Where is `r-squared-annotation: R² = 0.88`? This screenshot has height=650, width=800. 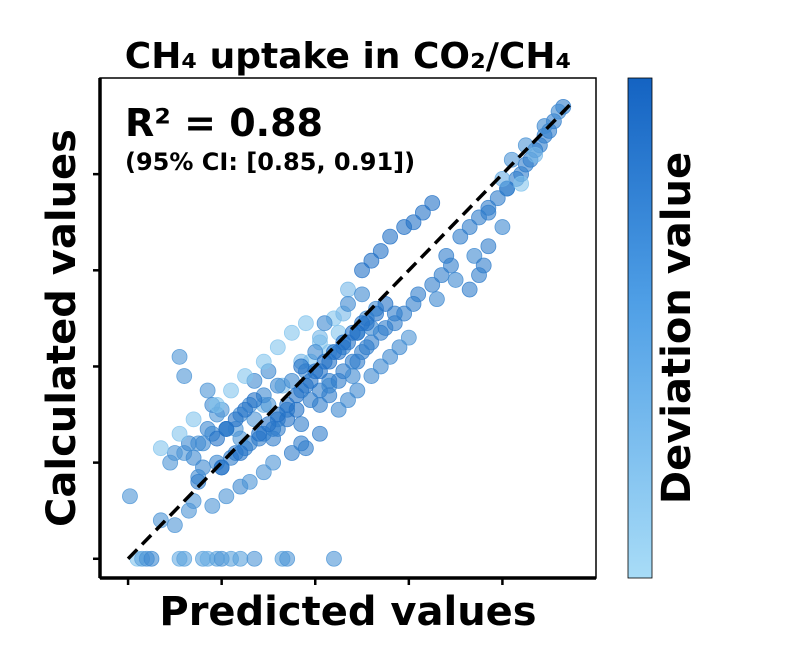
r-squared-annotation: R² = 0.88 is located at coordinates (224, 123).